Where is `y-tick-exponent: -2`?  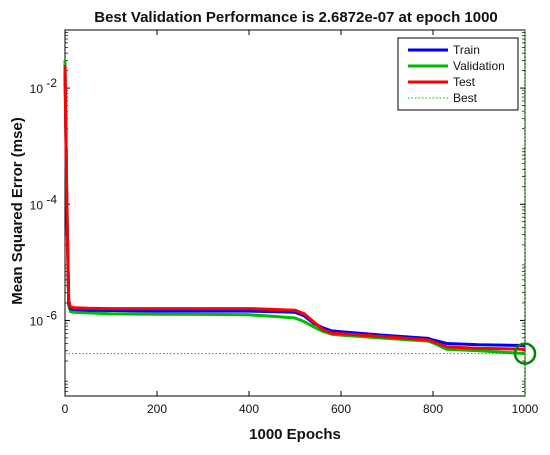 y-tick-exponent: -2 is located at coordinates (51, 83).